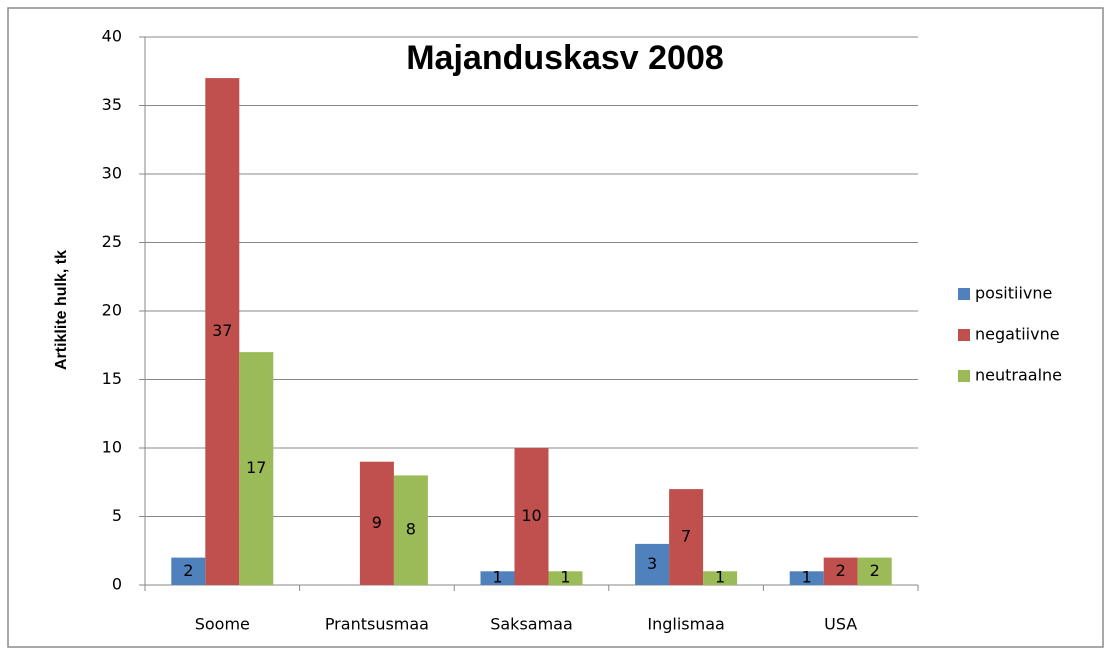  What do you see at coordinates (112, 310) in the screenshot?
I see `y-tick-label: 20` at bounding box center [112, 310].